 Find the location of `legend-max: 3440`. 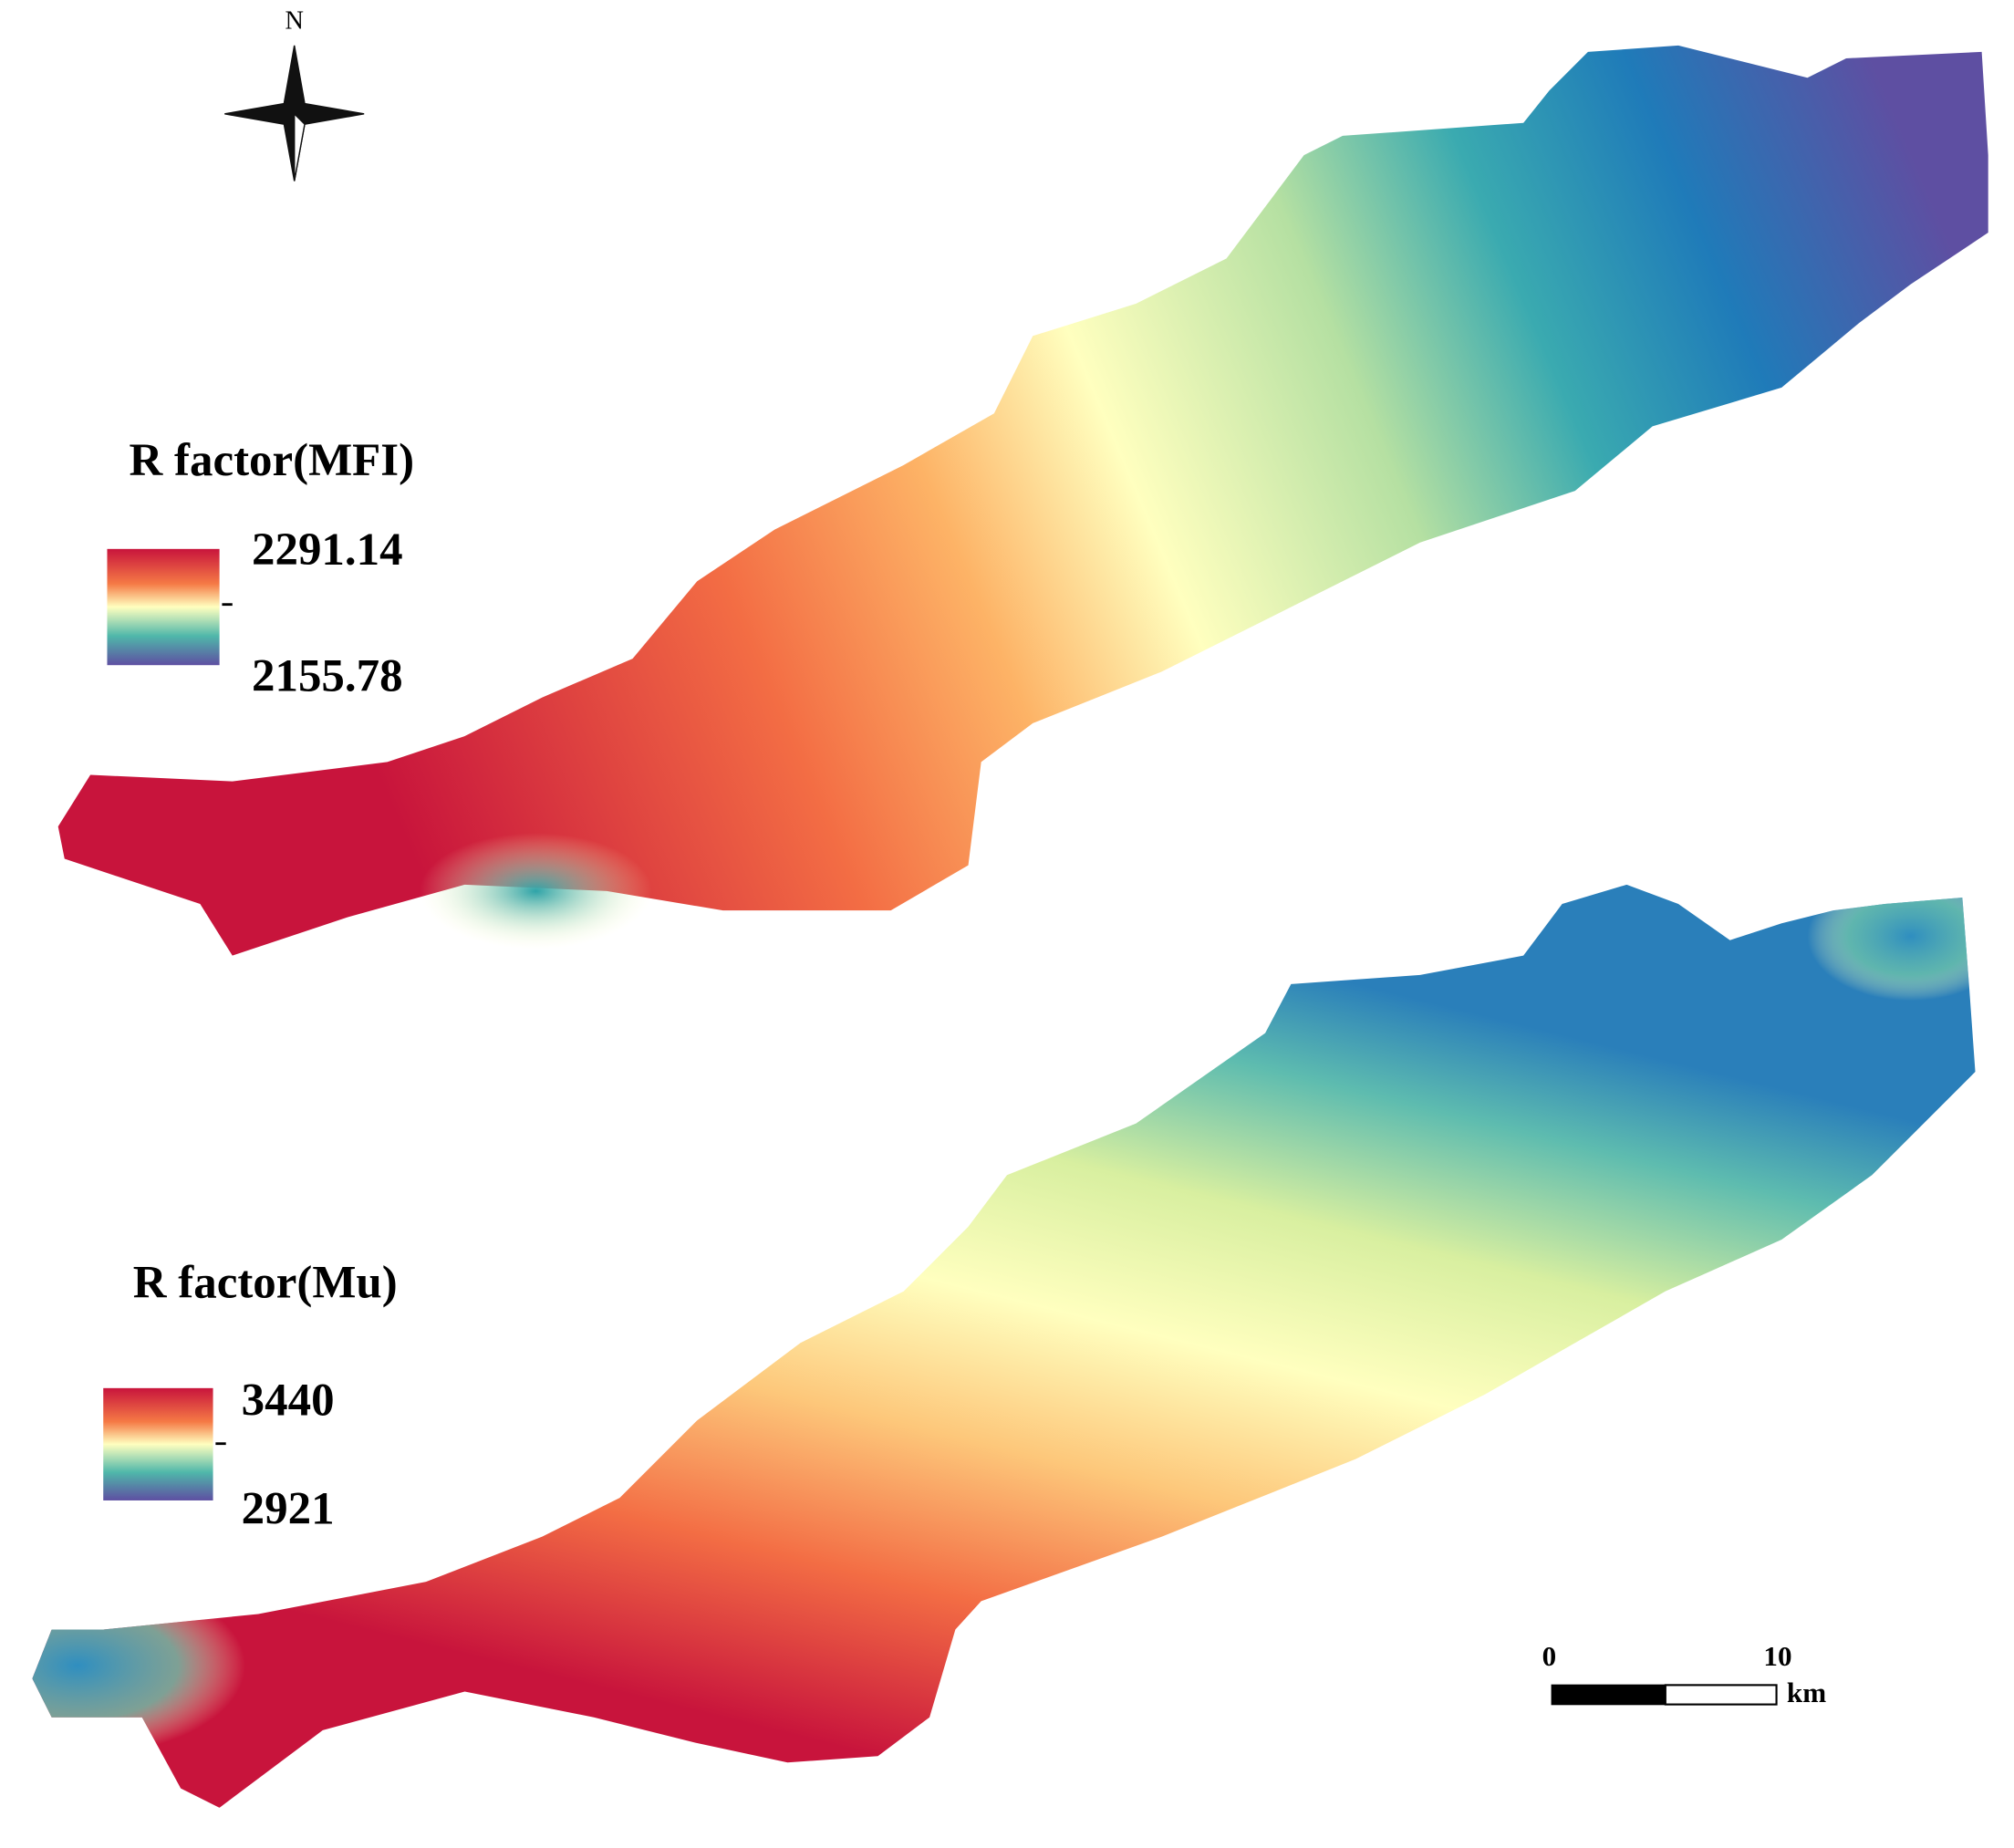

legend-max: 3440 is located at coordinates (288, 1401).